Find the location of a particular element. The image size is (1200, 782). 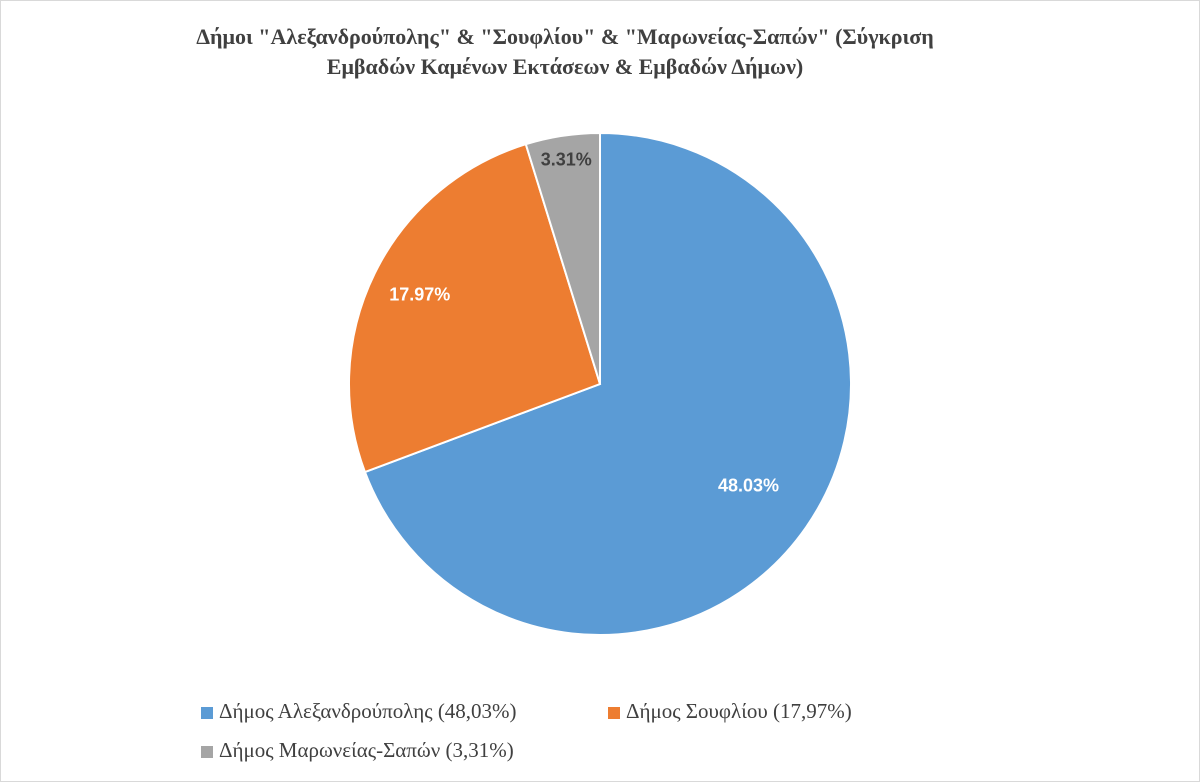

legend-label: Δήμος Αλεξανδρούπολης (48,03%) is located at coordinates (368, 711).